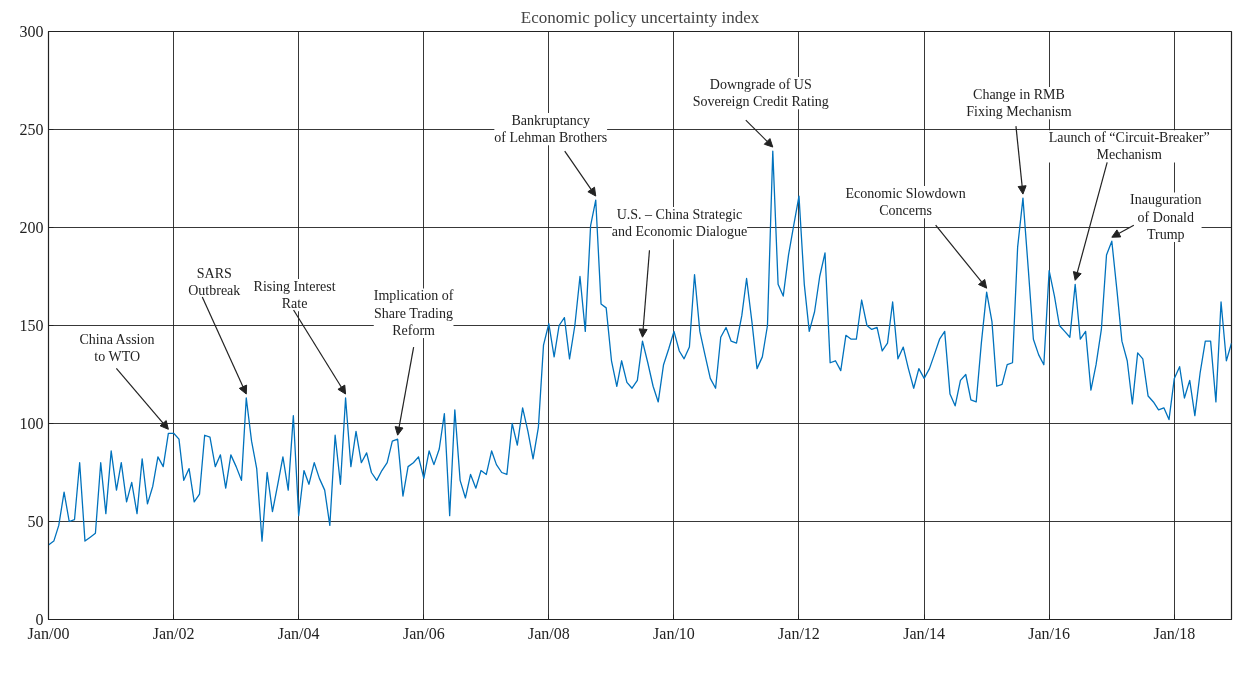 The height and width of the screenshot is (675, 1243). Describe the element at coordinates (173, 633) in the screenshot. I see `x-tick-label: Jan/02` at that location.